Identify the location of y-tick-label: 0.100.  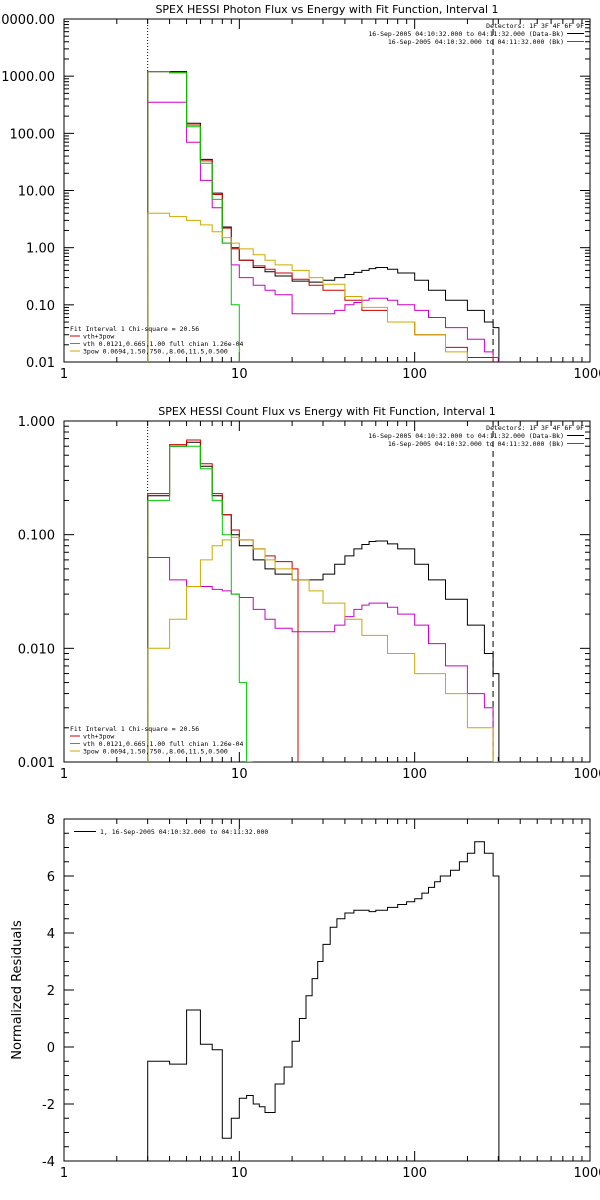
(36, 536).